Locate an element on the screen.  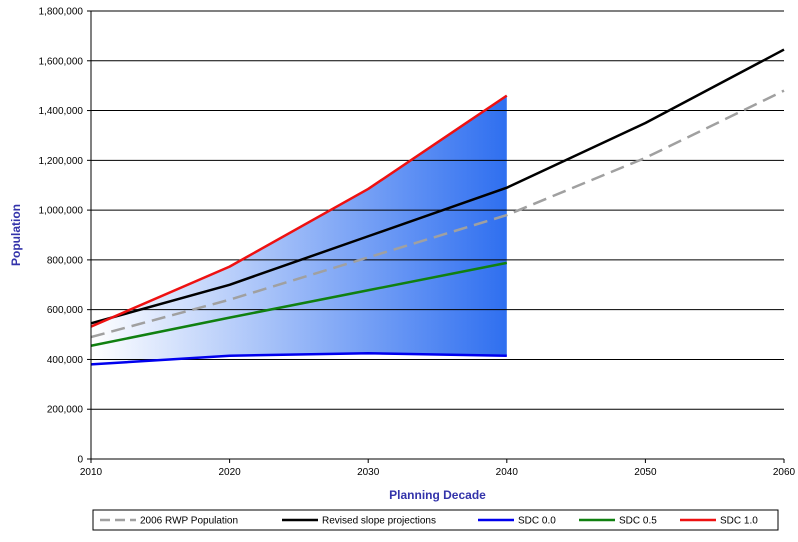
y-tick-label: 1,200,000 is located at coordinates (61, 161).